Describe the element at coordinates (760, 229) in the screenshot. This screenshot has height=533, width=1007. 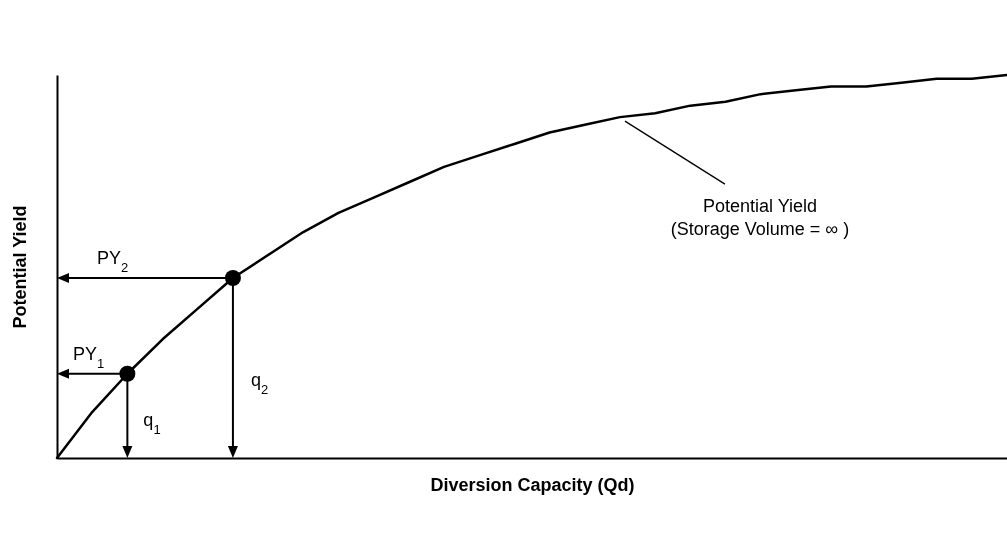
I see `annotation: (Storage Volume = ∞ )` at that location.